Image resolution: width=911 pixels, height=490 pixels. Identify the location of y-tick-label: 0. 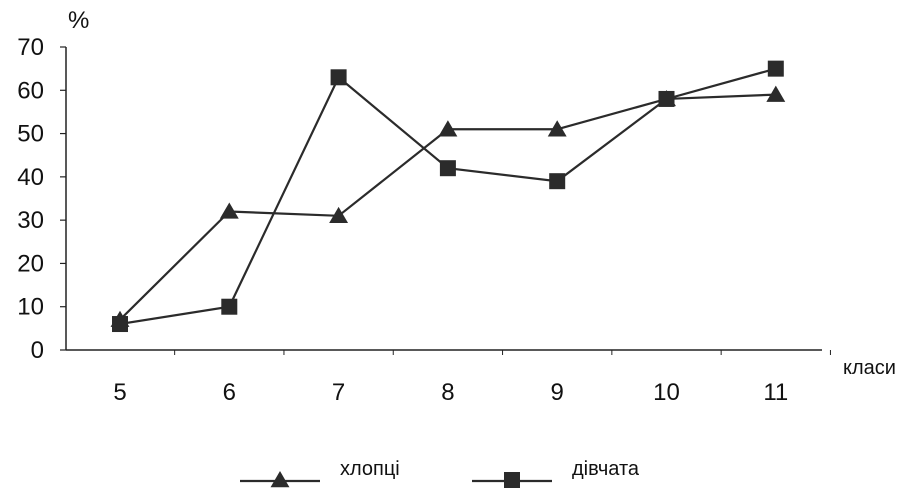
(37, 350).